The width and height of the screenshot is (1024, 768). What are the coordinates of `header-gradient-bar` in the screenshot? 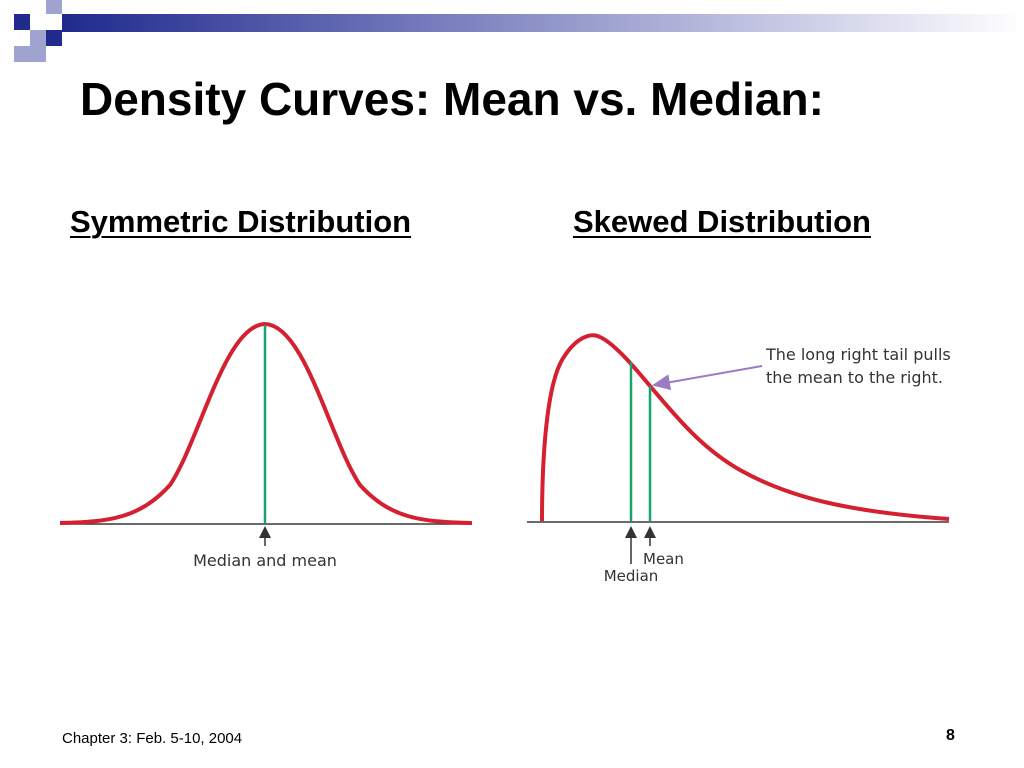 It's located at (543, 23).